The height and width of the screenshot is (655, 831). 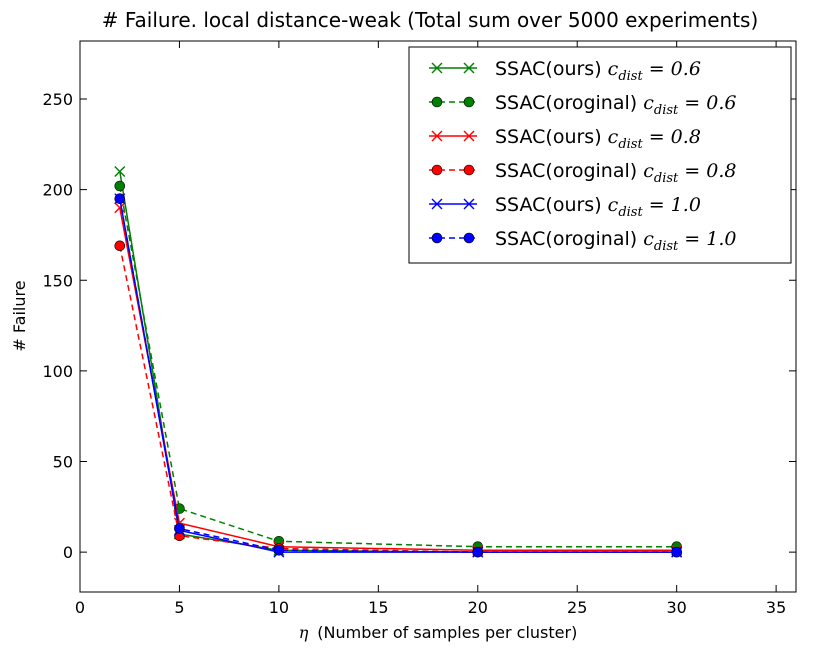 I want to click on legend-entry-4: SSAC(ours) cdist = 1.0, so click(x=565, y=207).